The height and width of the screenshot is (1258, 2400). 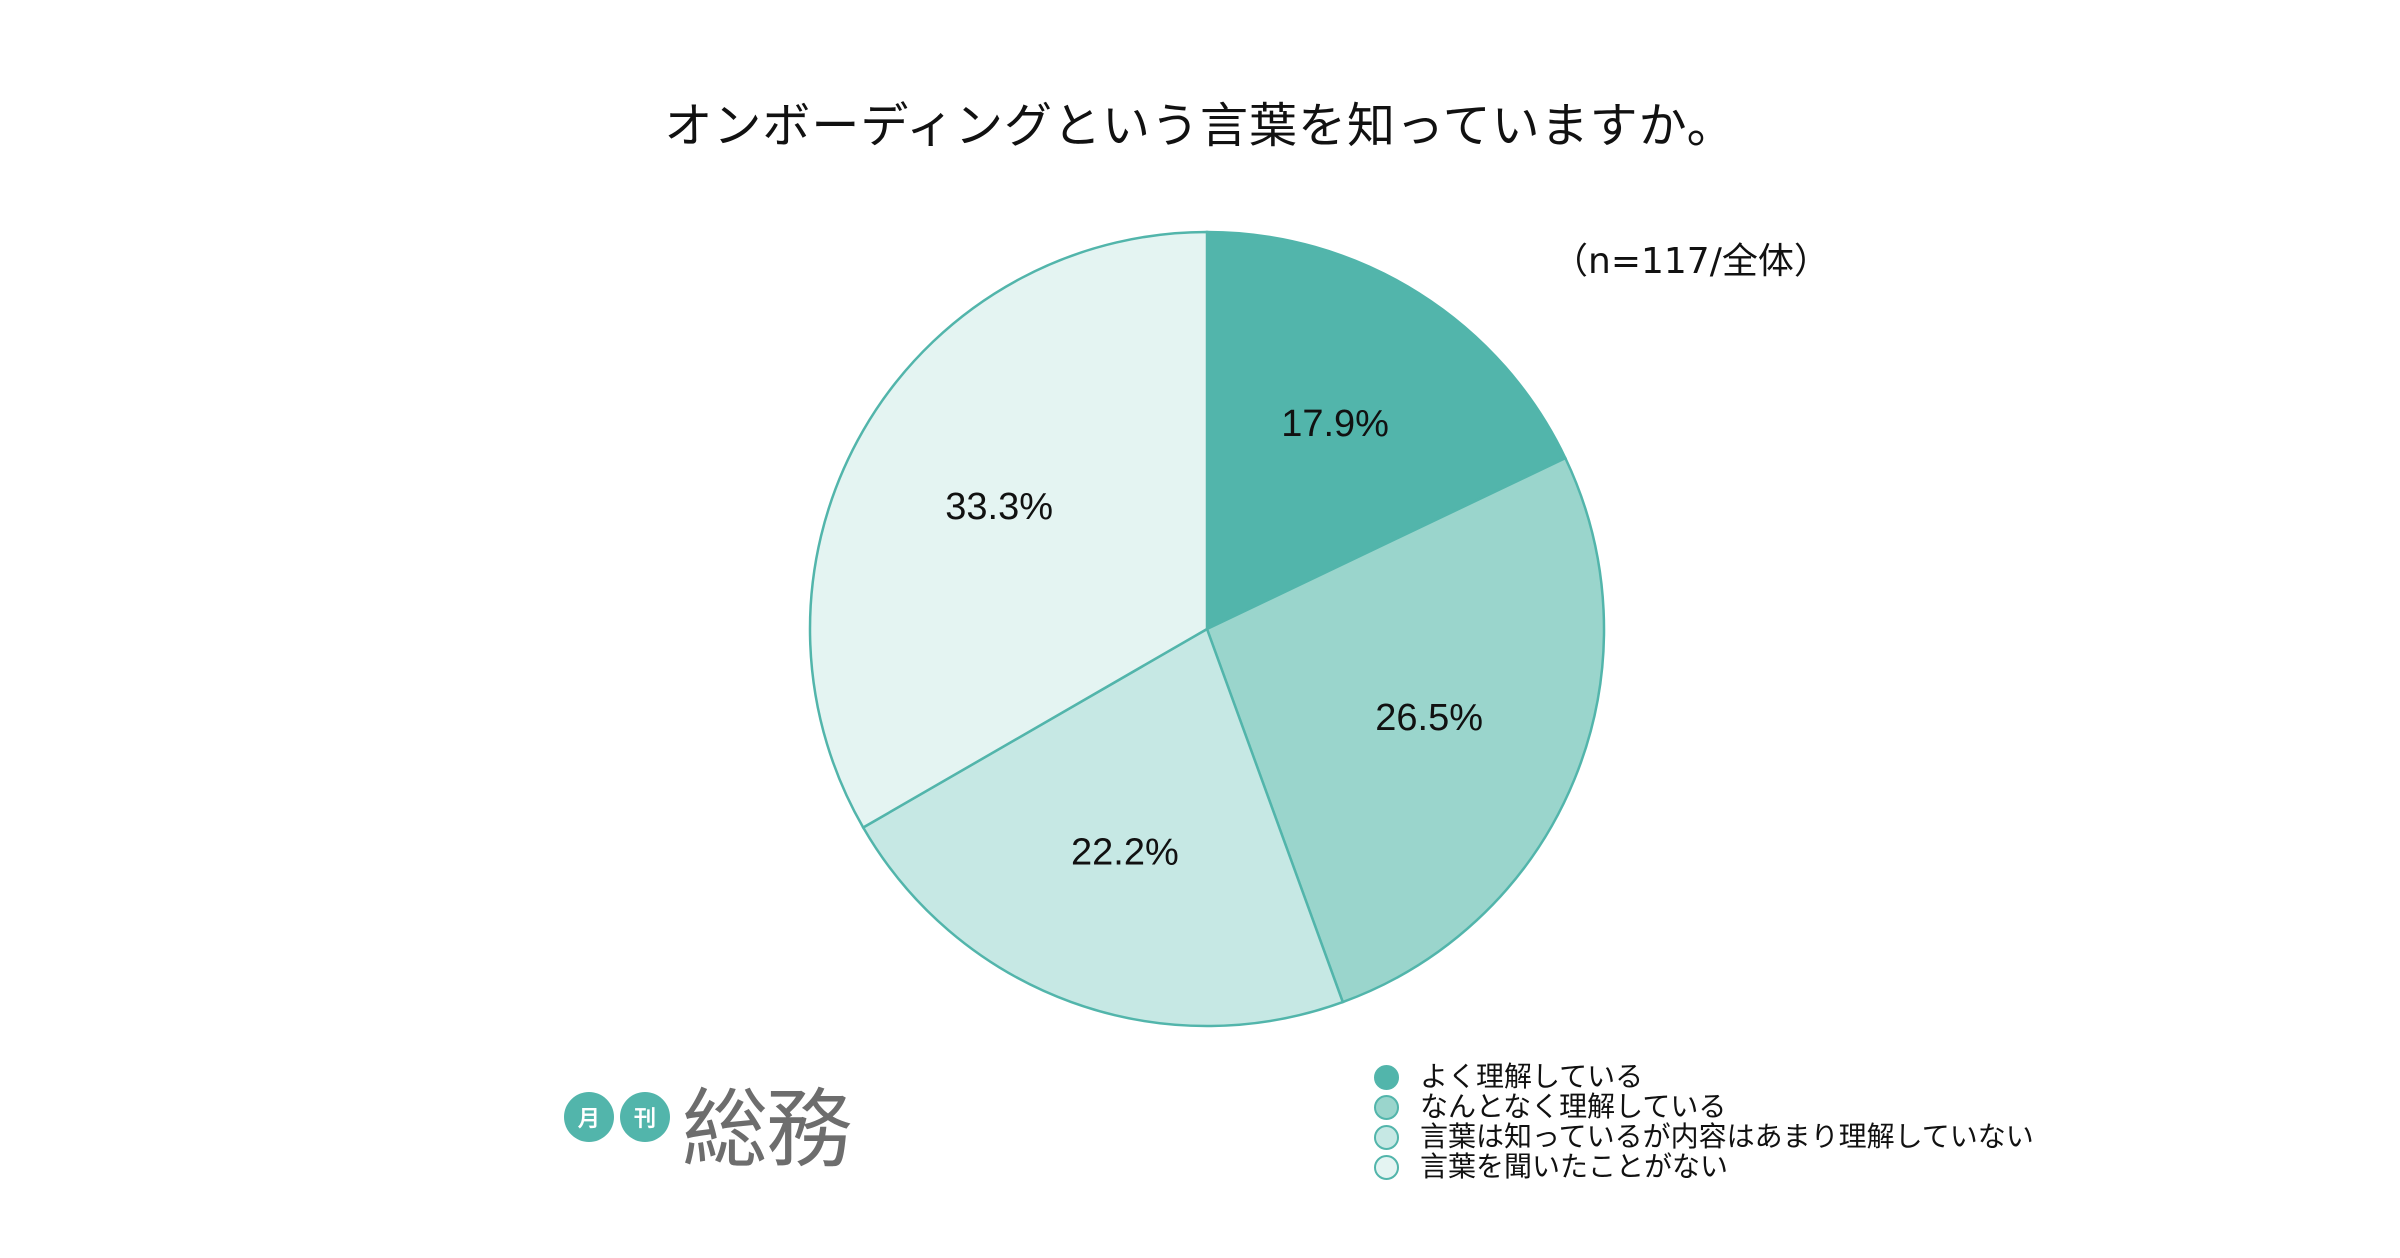 I want to click on slice-value-label: 26.5%, so click(x=1429, y=718).